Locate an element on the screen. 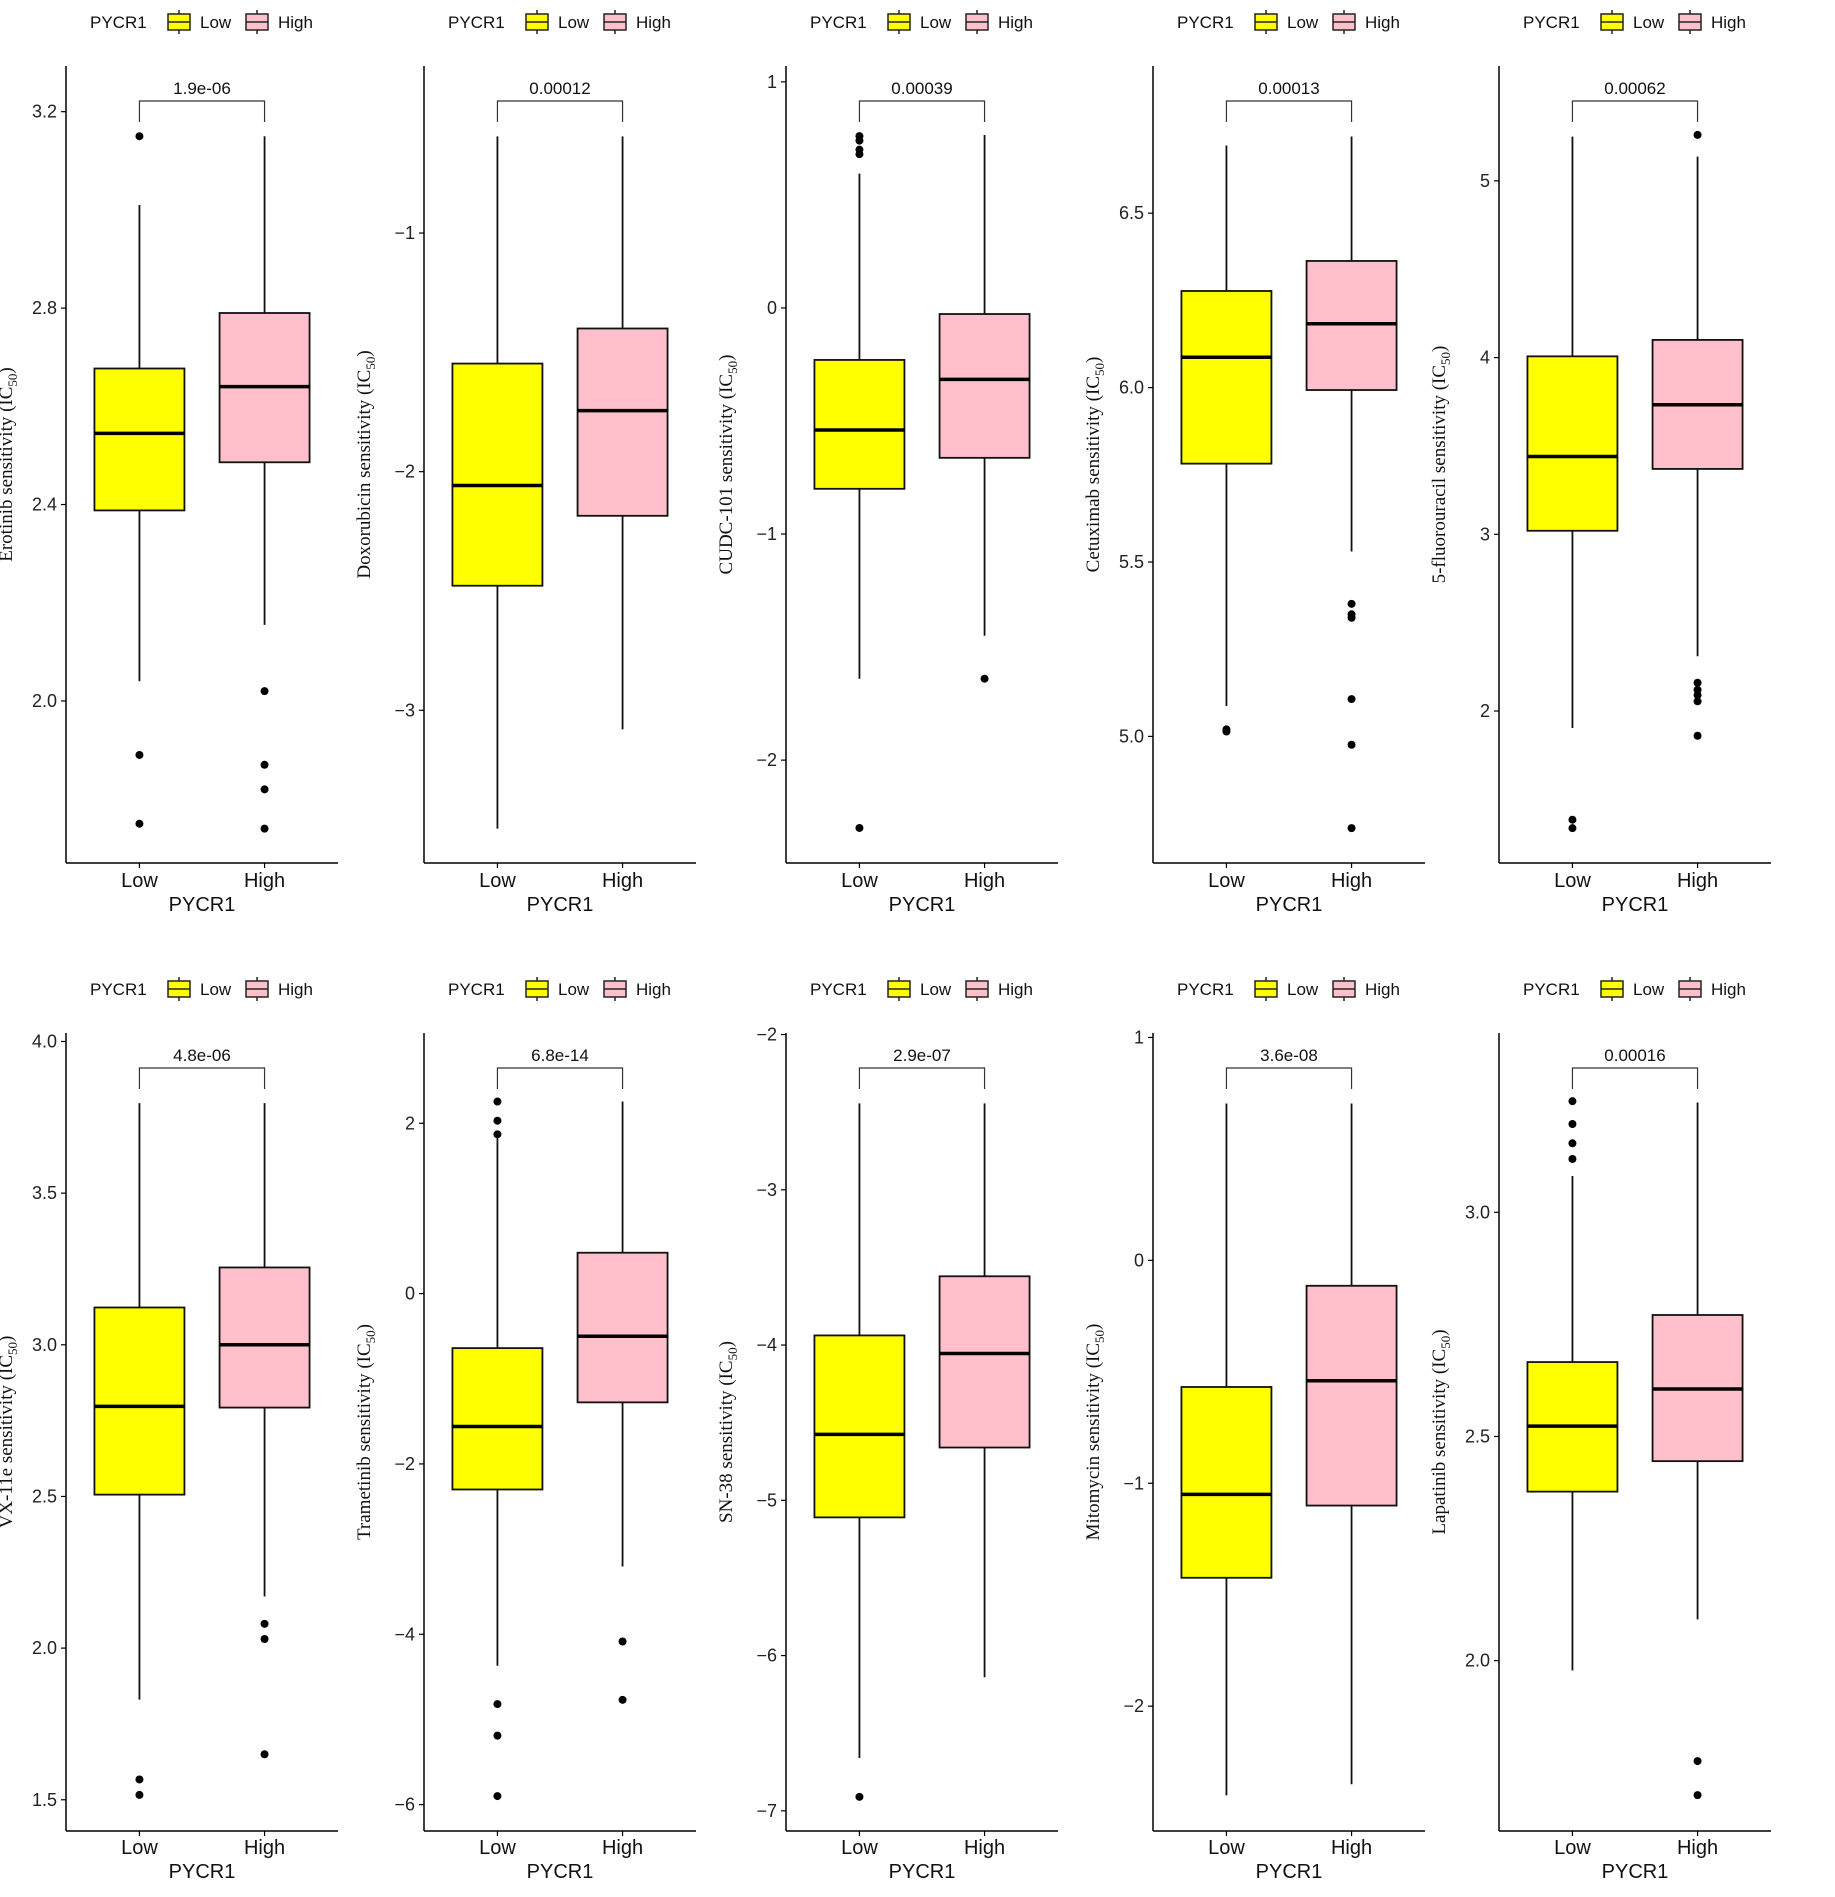 The width and height of the screenshot is (1835, 1897). y-tick-label: 2.8 is located at coordinates (44, 308).